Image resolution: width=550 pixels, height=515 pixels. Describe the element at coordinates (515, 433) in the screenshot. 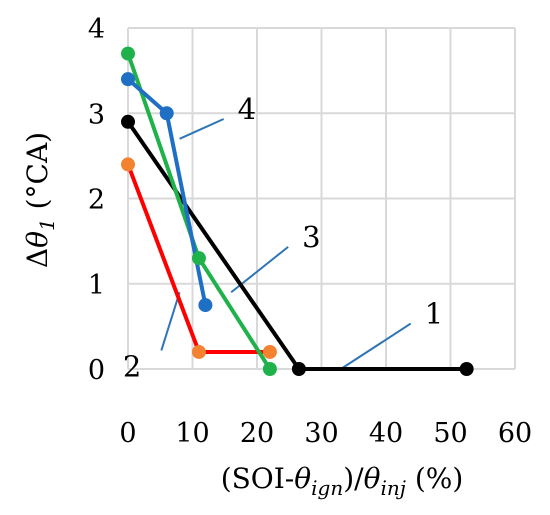

I see `x-tick-label: 60` at that location.